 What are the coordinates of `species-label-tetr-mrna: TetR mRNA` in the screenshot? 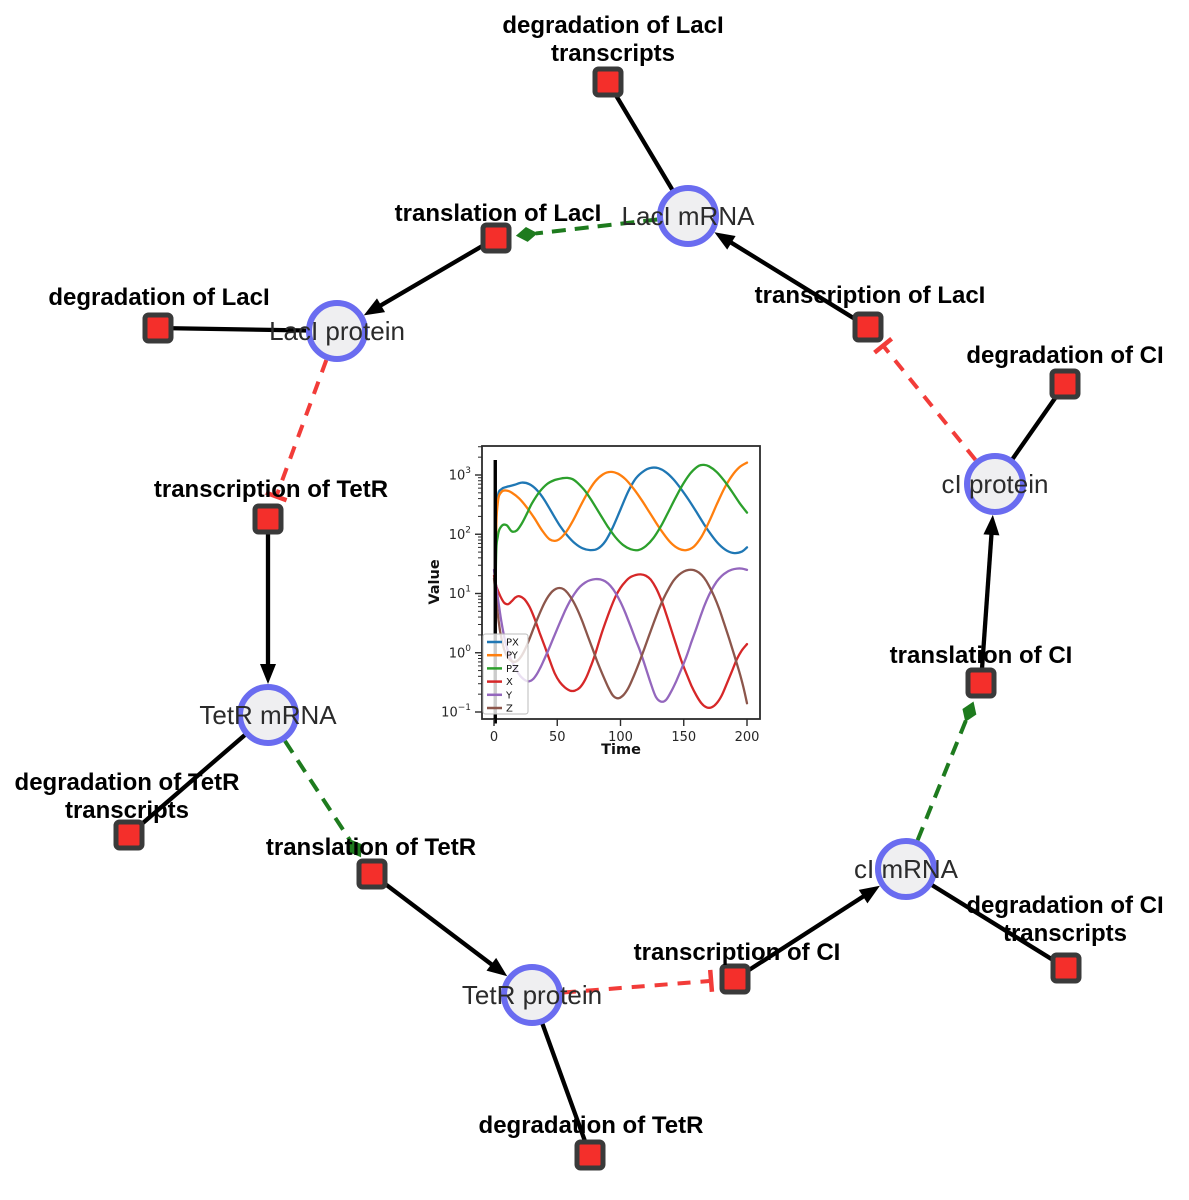 It's located at (268, 715).